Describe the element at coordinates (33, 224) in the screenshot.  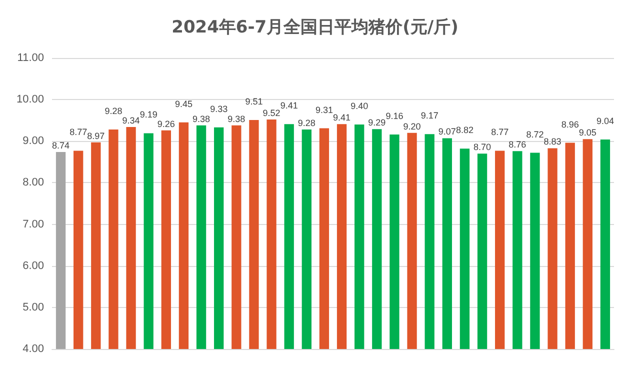
I see `y-tick-label: 7.00` at that location.